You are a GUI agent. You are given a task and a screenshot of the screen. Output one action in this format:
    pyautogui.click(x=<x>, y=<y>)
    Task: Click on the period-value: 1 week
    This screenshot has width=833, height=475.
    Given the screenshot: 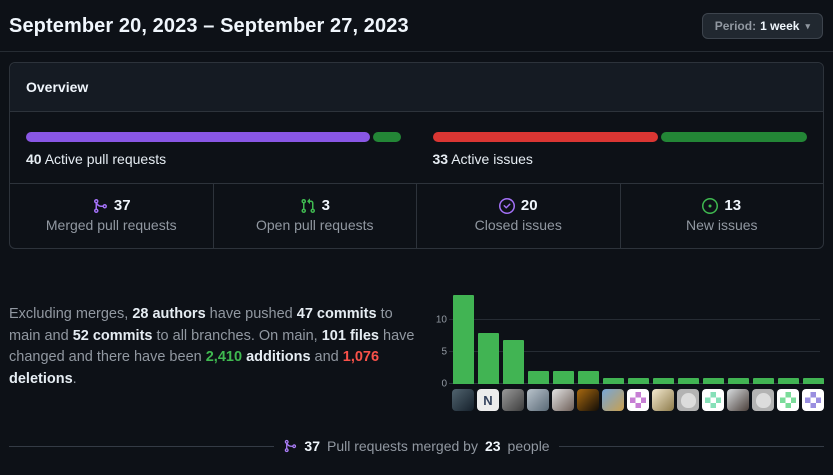 What is the action you would take?
    pyautogui.click(x=780, y=26)
    